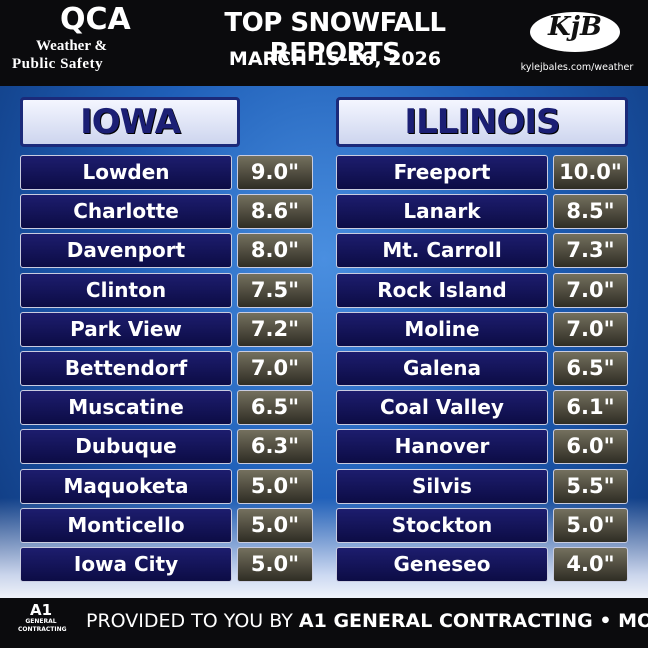  I want to click on city-name: Freeport, so click(442, 172).